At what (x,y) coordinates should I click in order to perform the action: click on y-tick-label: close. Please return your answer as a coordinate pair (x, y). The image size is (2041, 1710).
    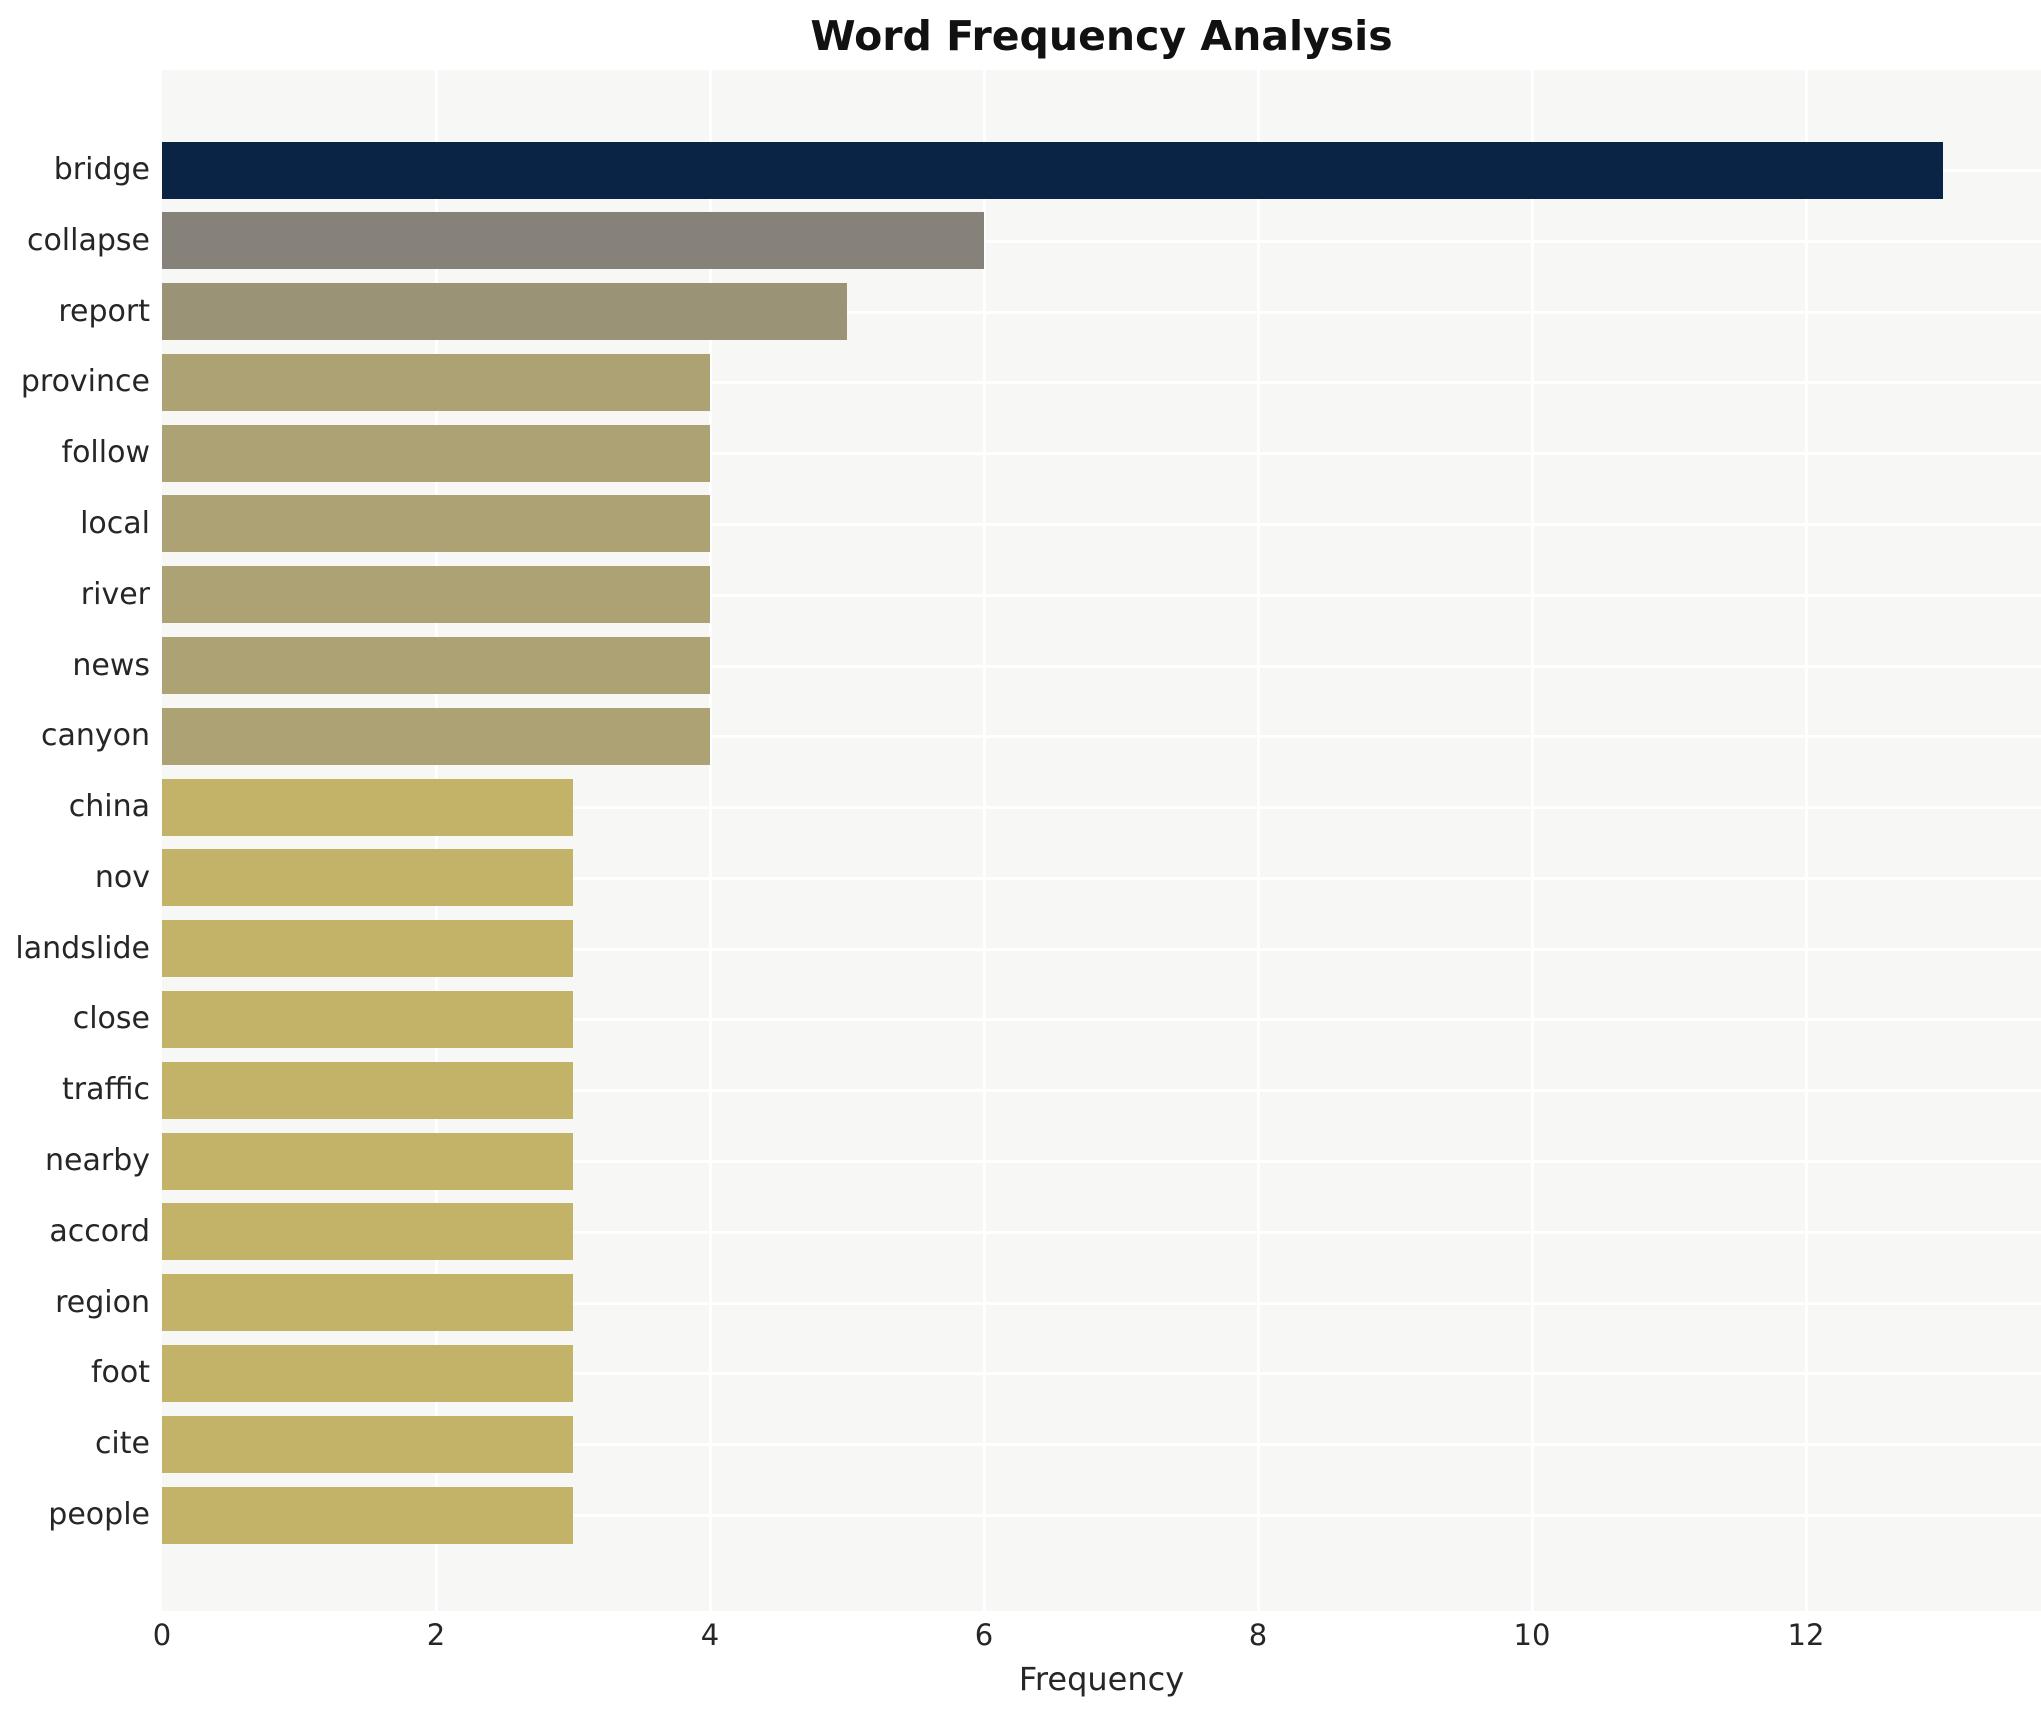
    Looking at the image, I should click on (111, 1019).